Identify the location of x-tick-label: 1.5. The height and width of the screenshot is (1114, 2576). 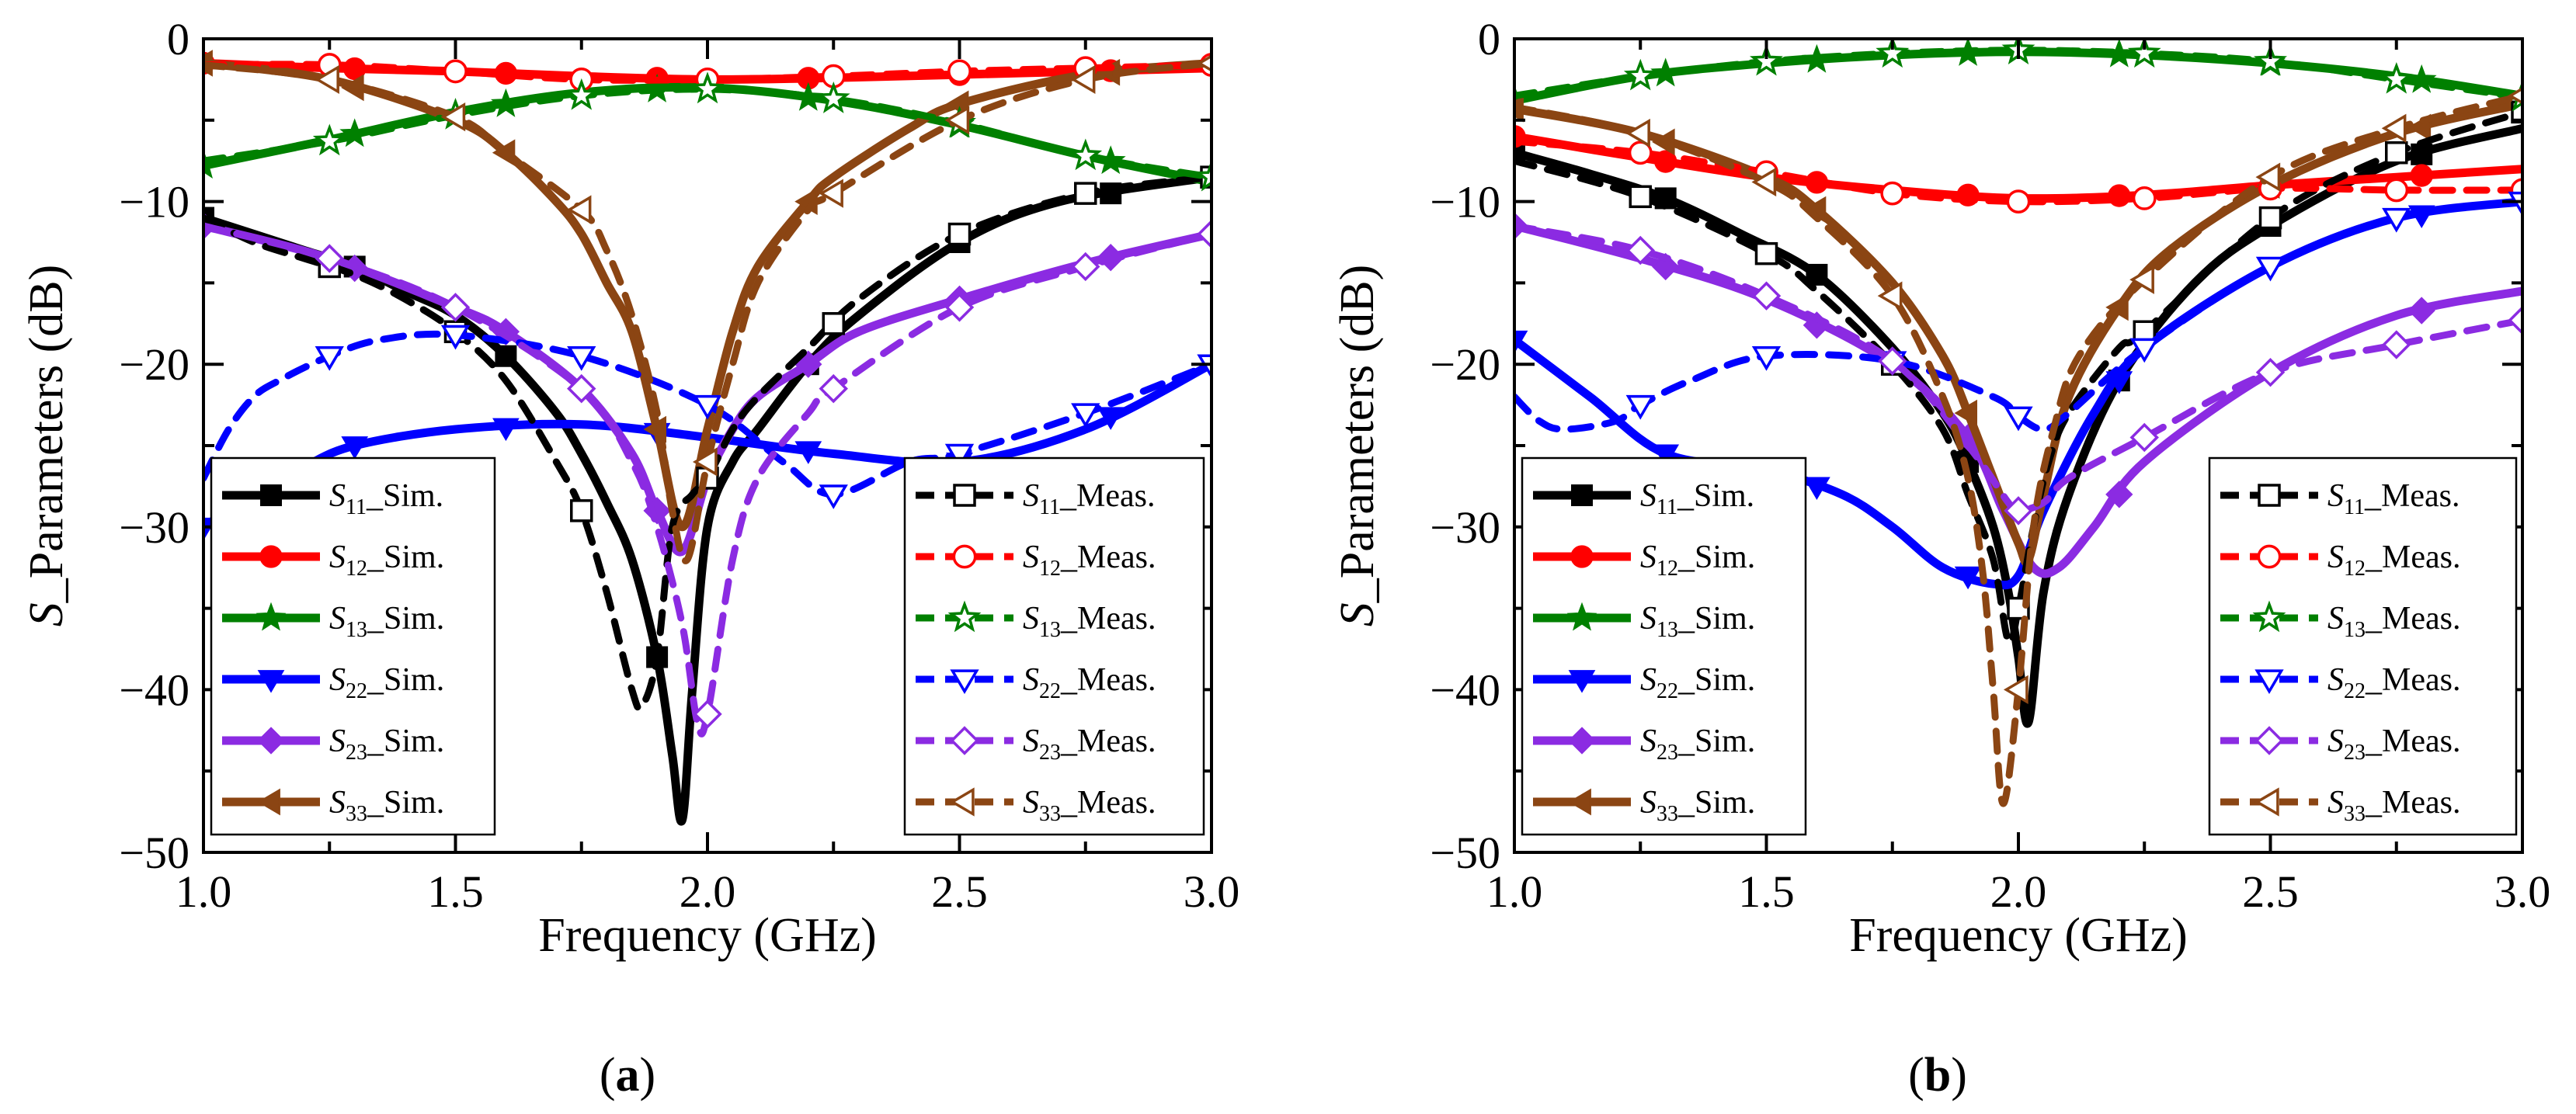
(1766, 892).